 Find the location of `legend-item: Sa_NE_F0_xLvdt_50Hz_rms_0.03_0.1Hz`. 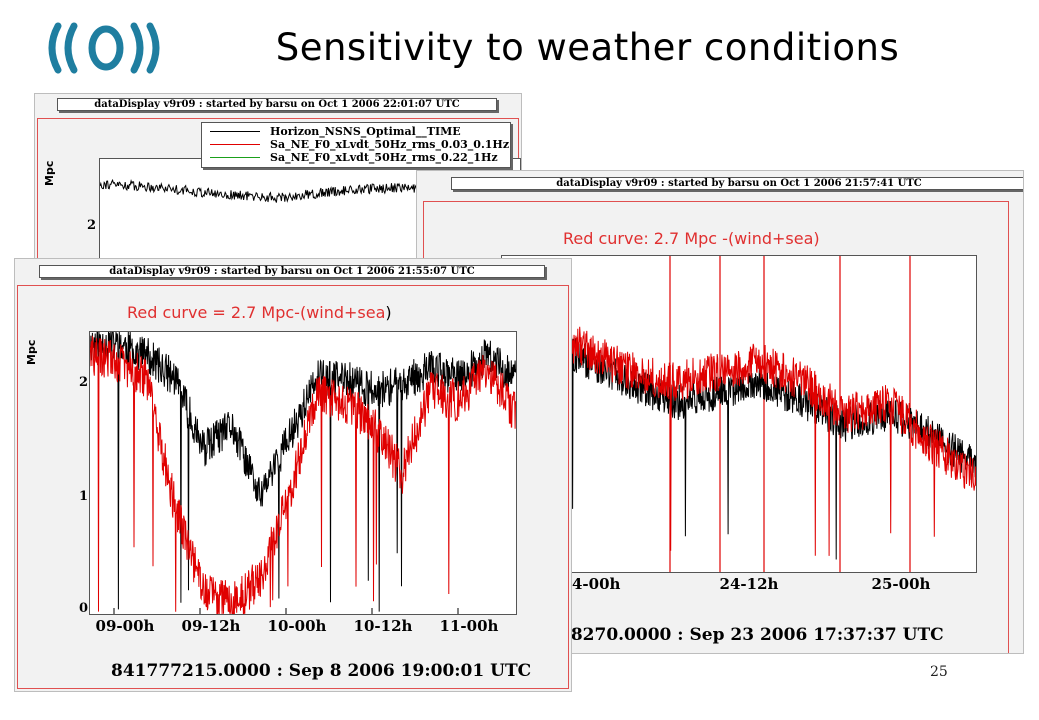

legend-item: Sa_NE_F0_xLvdt_50Hz_rms_0.03_0.1Hz is located at coordinates (356, 144).